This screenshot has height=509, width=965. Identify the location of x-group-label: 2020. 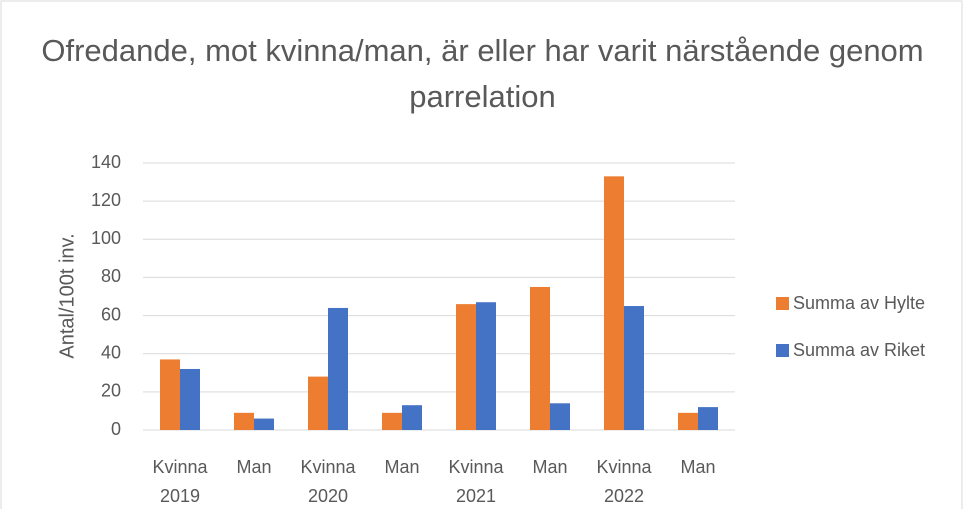
(328, 496).